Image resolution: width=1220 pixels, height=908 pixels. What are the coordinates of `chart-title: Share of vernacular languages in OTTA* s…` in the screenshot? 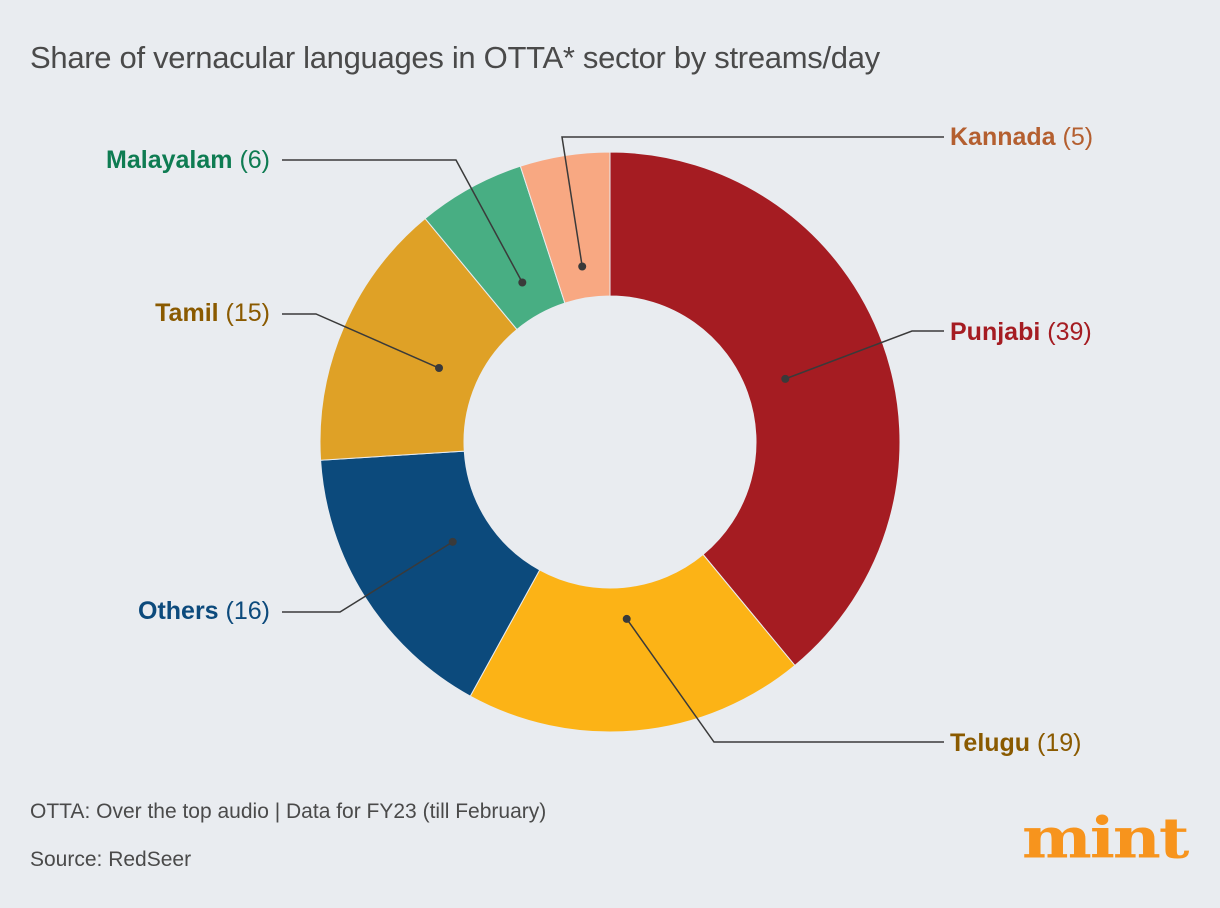 It's located at (455, 57).